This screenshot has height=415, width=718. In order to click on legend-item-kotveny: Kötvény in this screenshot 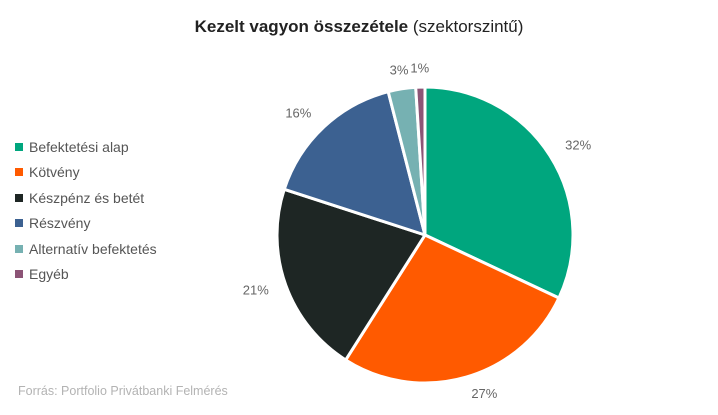, I will do `click(86, 173)`.